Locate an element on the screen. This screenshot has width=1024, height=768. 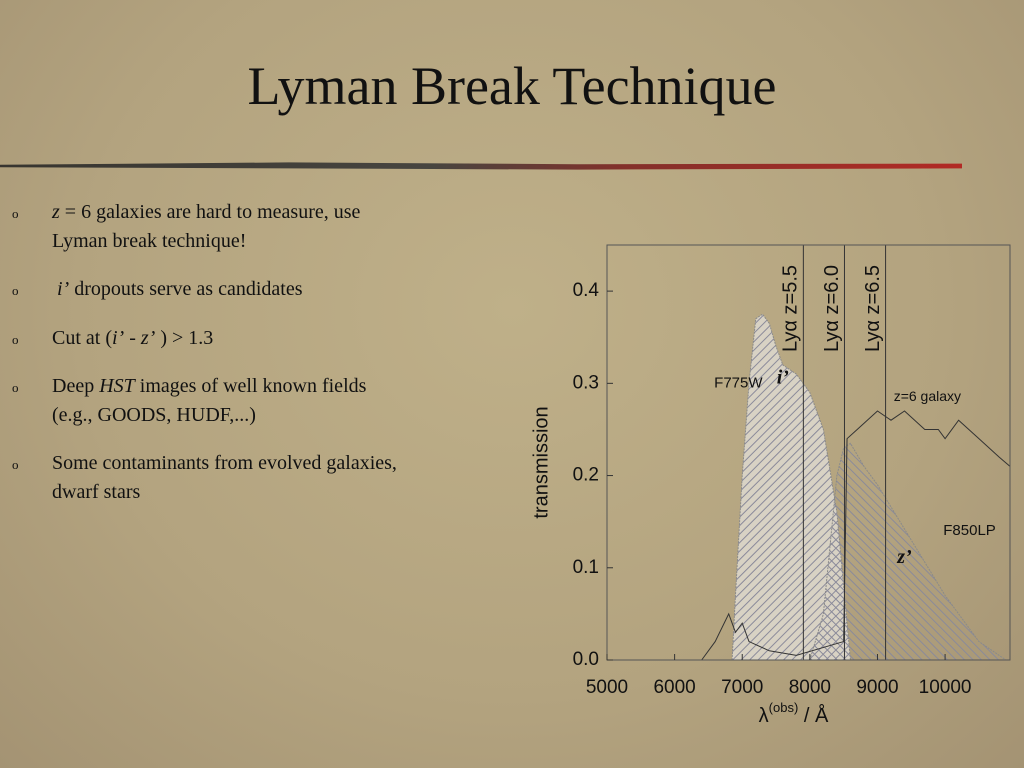
lyman-alpha-label: Lyα z=6.5 is located at coordinates (873, 308).